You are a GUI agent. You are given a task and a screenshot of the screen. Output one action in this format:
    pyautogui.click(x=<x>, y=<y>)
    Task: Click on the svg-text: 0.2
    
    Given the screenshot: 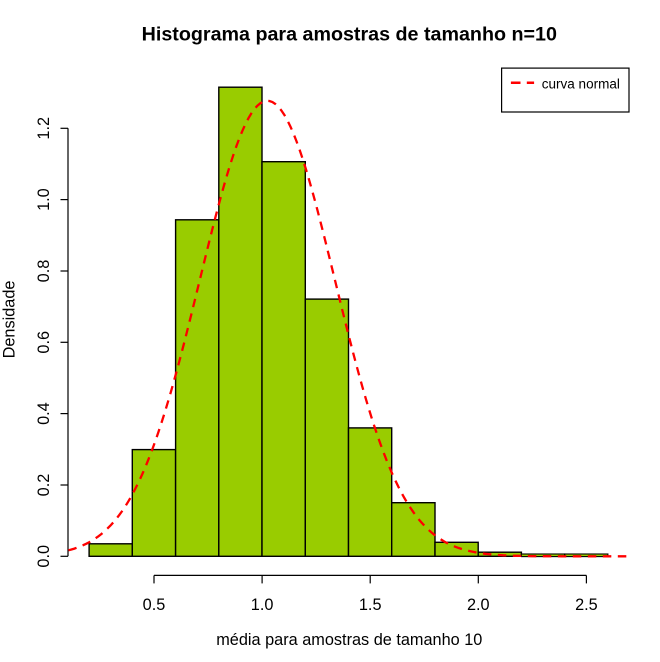 What is the action you would take?
    pyautogui.click(x=44, y=485)
    